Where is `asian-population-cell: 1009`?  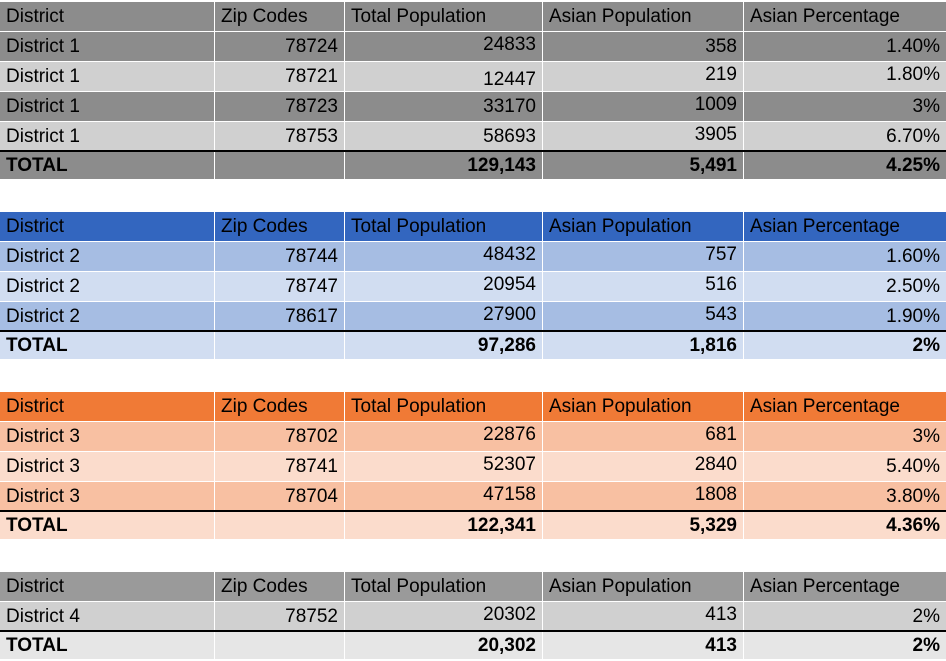
asian-population-cell: 1009 is located at coordinates (643, 107).